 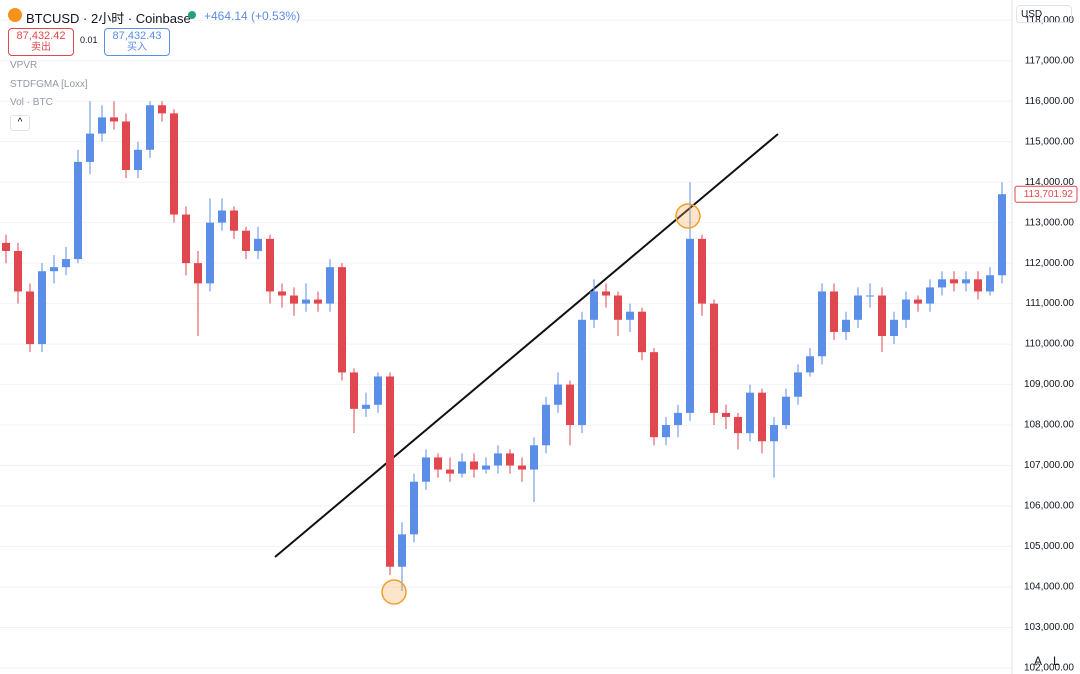 I want to click on sell-button: 87,432.42 卖出, so click(x=41, y=42).